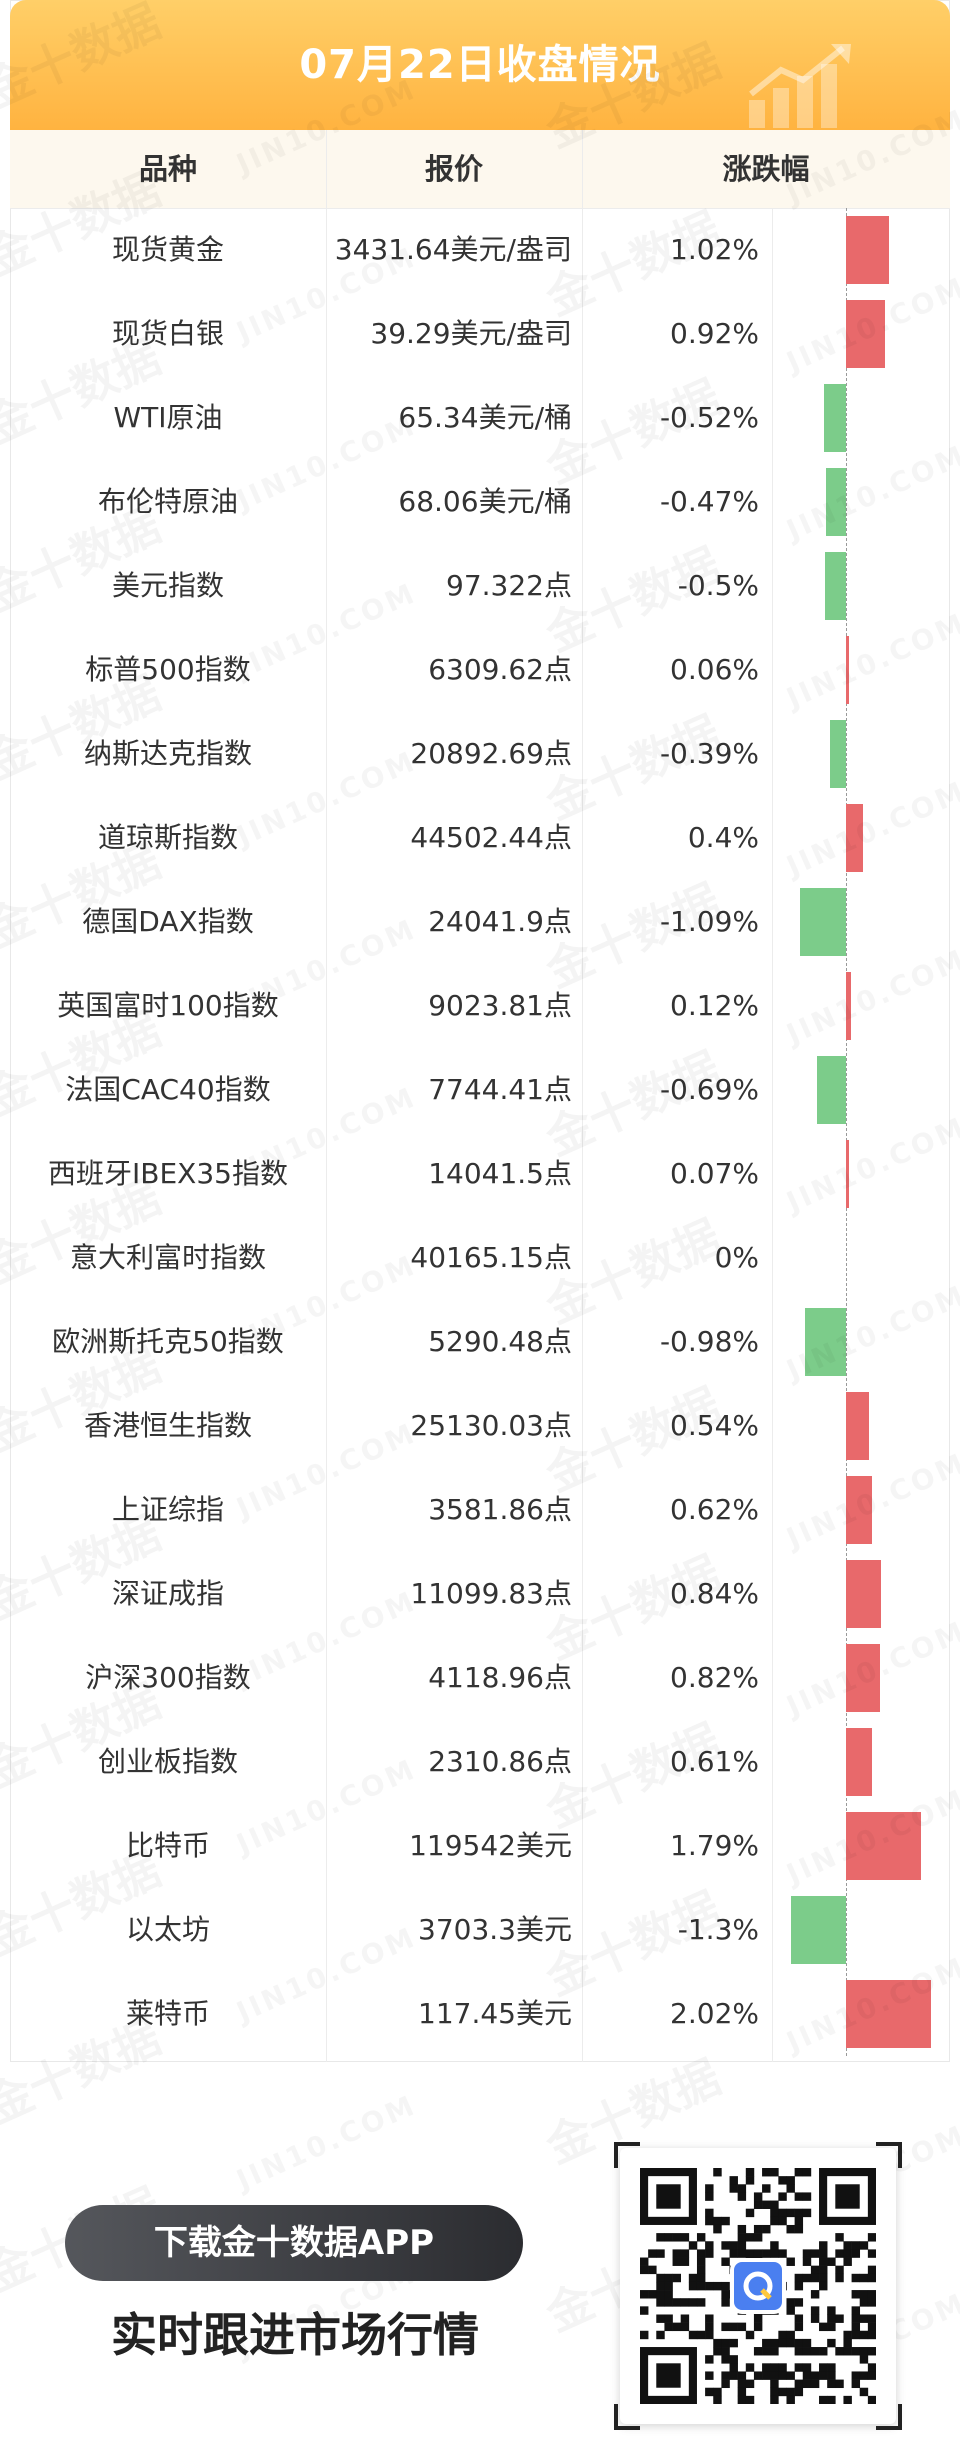 This screenshot has width=960, height=2452. I want to click on row-name: 标普500指数, so click(168, 669).